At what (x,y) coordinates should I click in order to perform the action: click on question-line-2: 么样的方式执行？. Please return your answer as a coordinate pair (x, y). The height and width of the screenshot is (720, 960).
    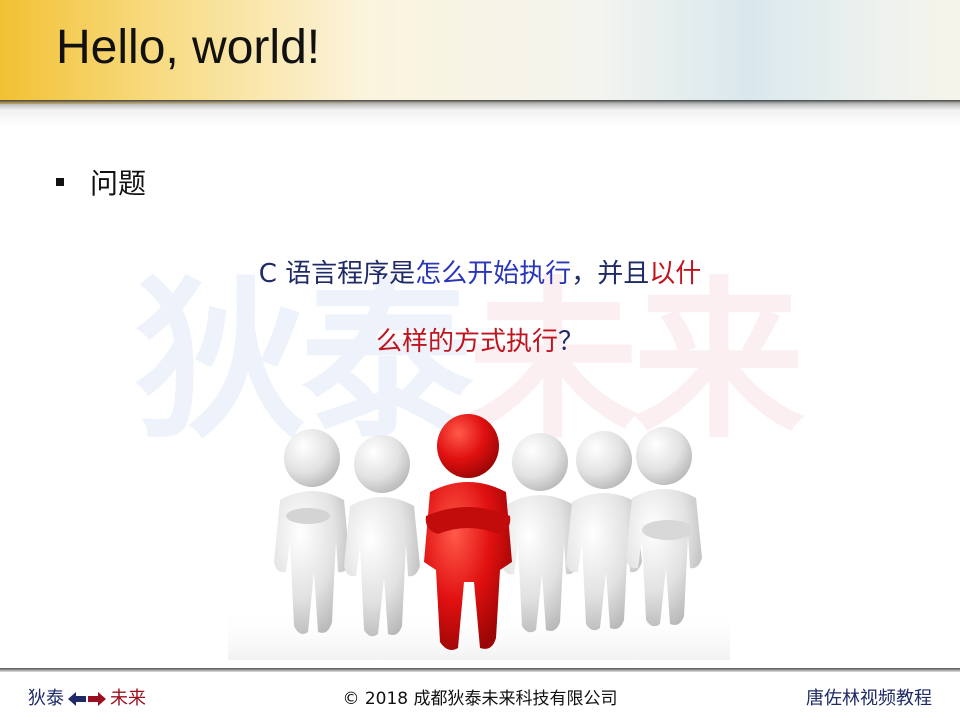
    Looking at the image, I should click on (480, 342).